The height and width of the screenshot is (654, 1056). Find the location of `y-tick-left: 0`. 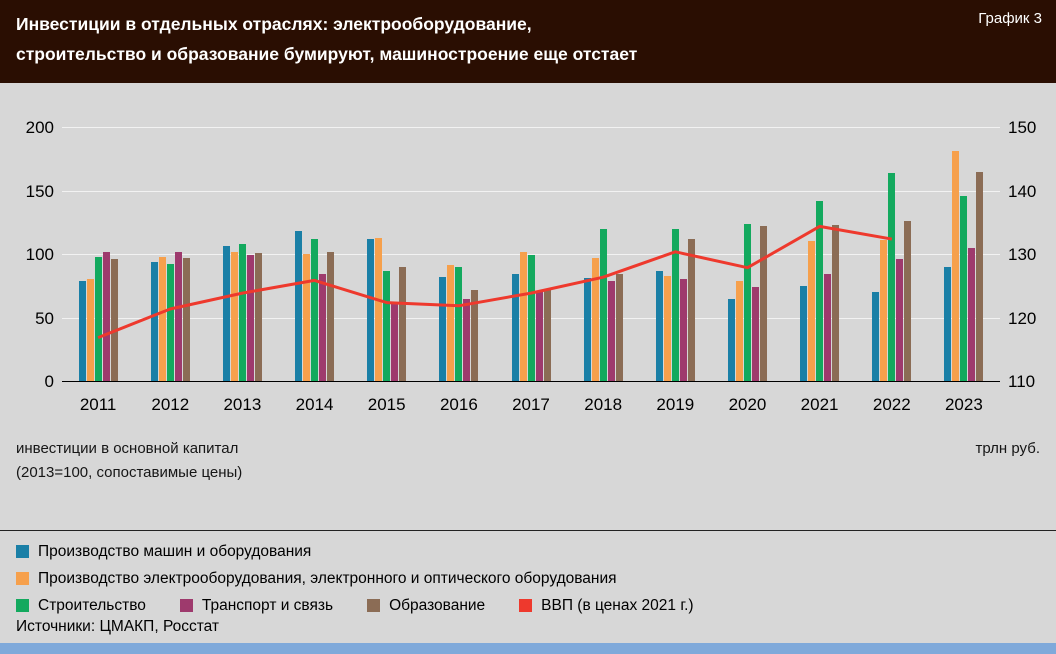

y-tick-left: 0 is located at coordinates (49, 381).